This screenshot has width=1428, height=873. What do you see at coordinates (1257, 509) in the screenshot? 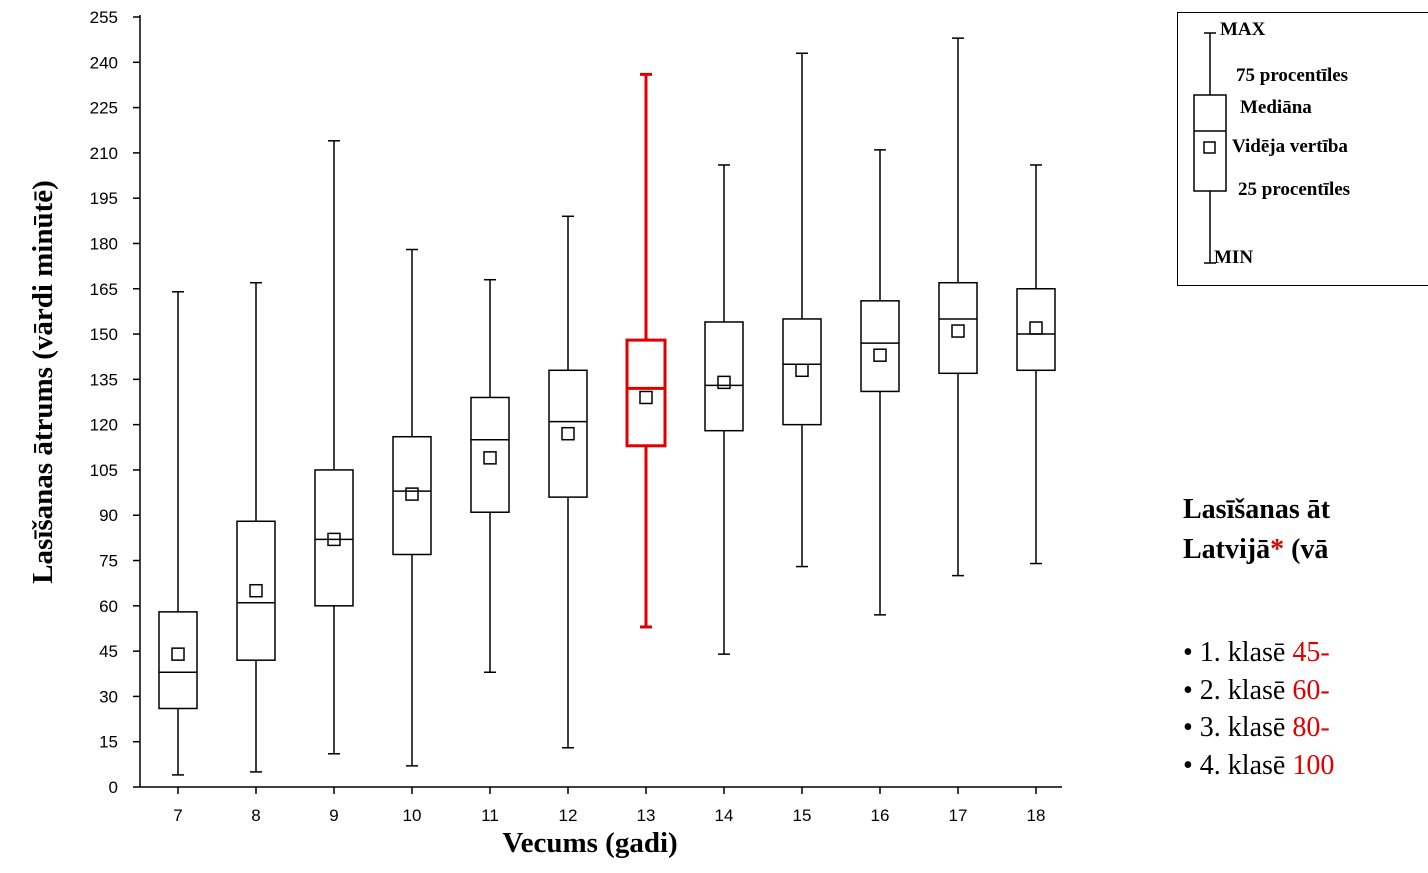
I see `side-title-line1: Lasīšanas āt` at bounding box center [1257, 509].